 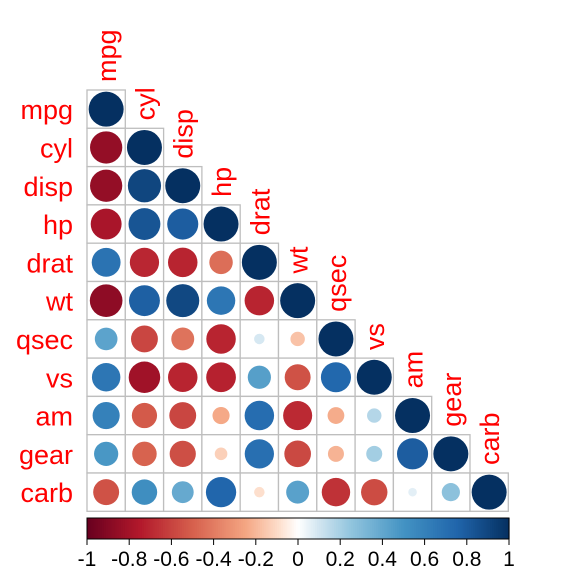 What do you see at coordinates (144, 186) in the screenshot?
I see `circle-disp-cyl` at bounding box center [144, 186].